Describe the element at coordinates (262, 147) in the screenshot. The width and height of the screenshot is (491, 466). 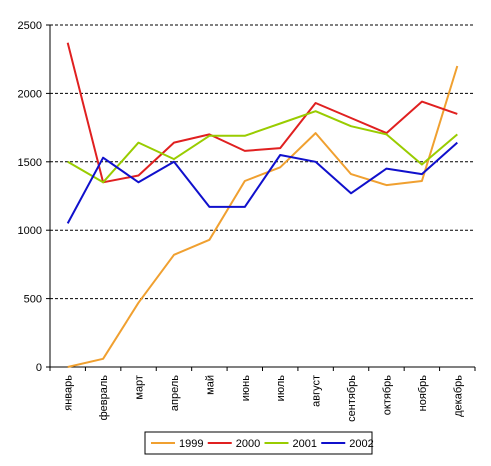
I see `series-line-2001` at that location.